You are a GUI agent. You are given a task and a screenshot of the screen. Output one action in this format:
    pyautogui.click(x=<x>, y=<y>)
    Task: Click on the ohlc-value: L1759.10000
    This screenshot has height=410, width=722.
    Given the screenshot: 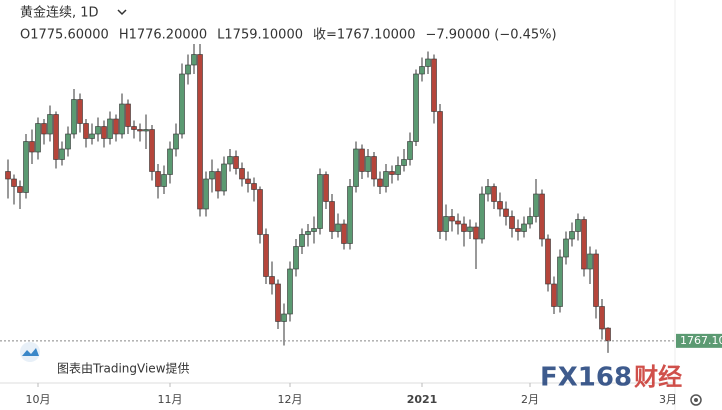 What is the action you would take?
    pyautogui.click(x=260, y=35)
    